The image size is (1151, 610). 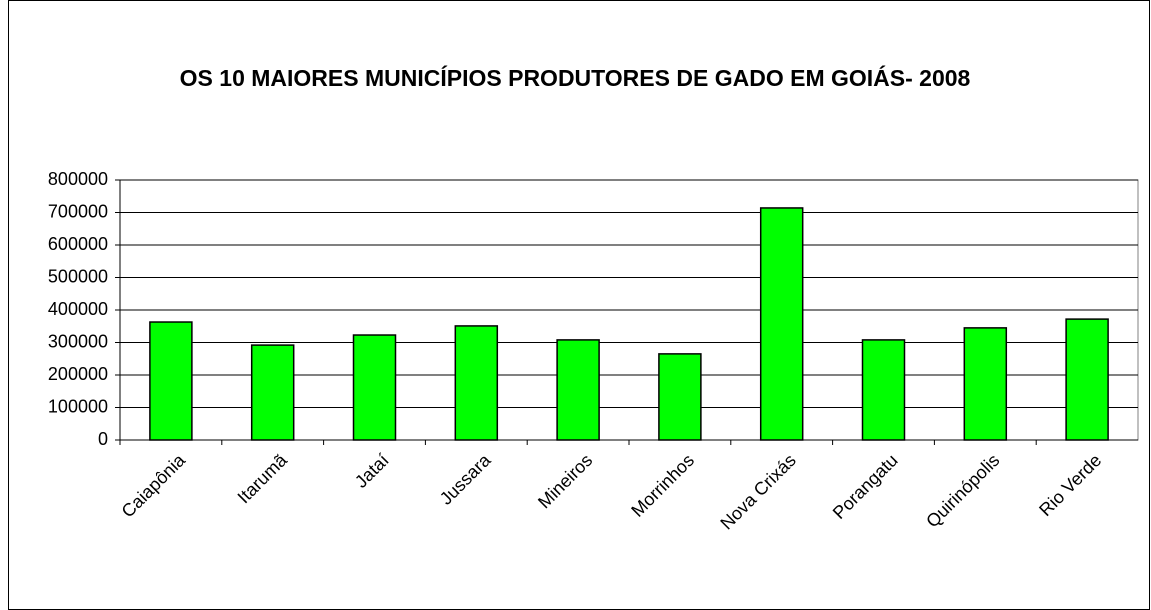 What do you see at coordinates (78, 374) in the screenshot?
I see `y-tick-label: 200000` at bounding box center [78, 374].